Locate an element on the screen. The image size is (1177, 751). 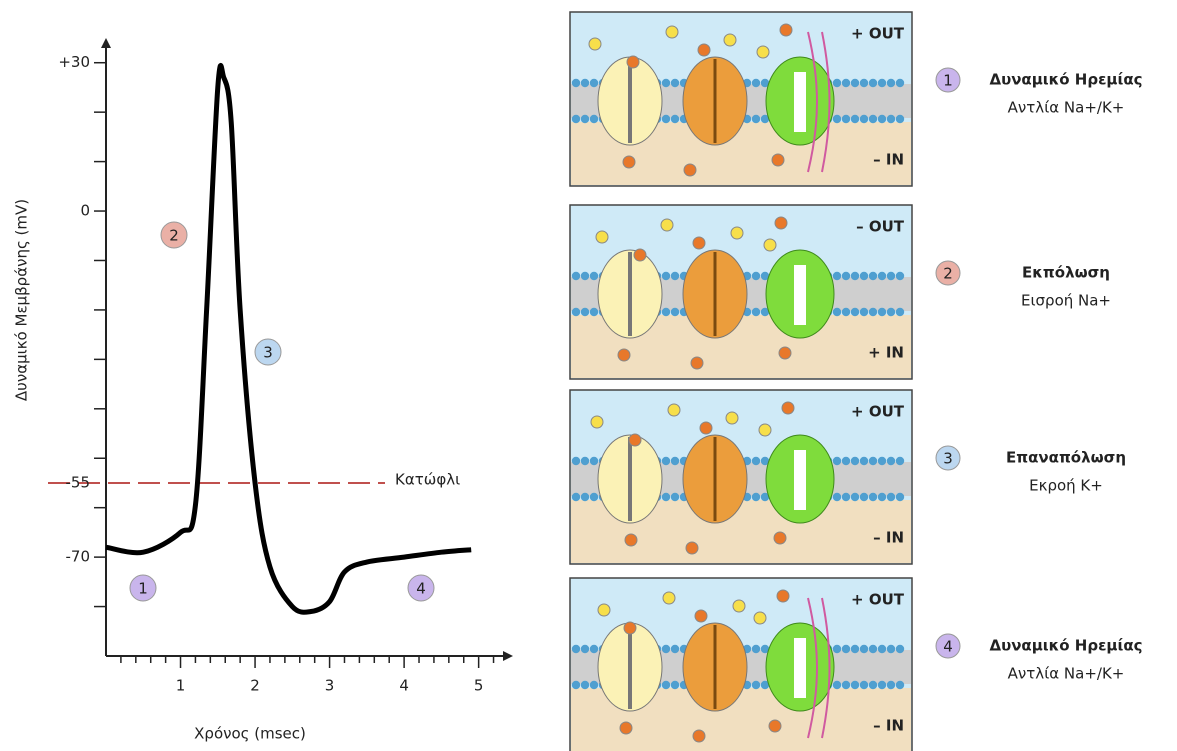
charge-bottom: + IN is located at coordinates (886, 353).